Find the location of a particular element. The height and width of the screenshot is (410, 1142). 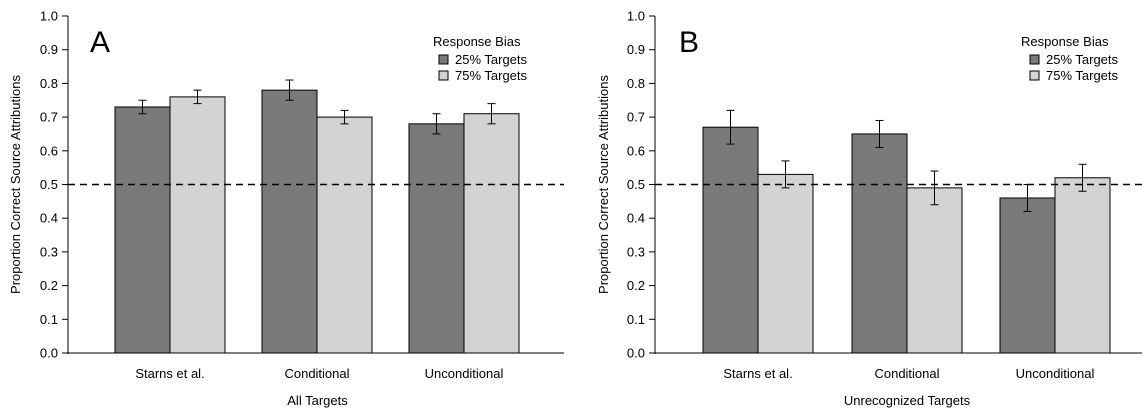

x-axis-title: Unrecognized Targets is located at coordinates (907, 400).